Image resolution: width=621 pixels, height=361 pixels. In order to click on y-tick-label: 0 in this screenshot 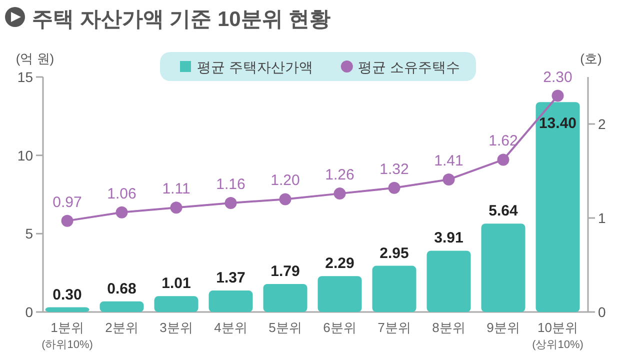, I will do `click(29, 312)`.